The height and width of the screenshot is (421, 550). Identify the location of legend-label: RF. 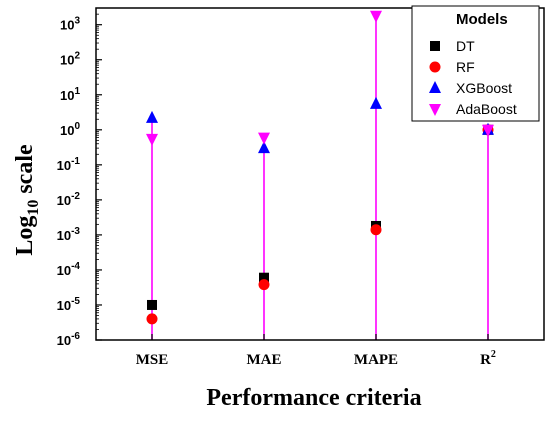
(465, 67).